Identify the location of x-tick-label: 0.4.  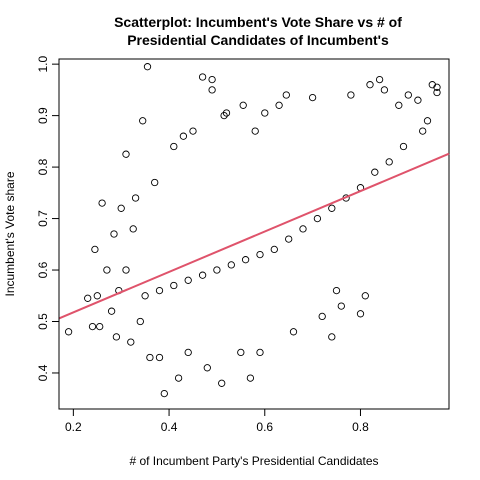
(169, 427).